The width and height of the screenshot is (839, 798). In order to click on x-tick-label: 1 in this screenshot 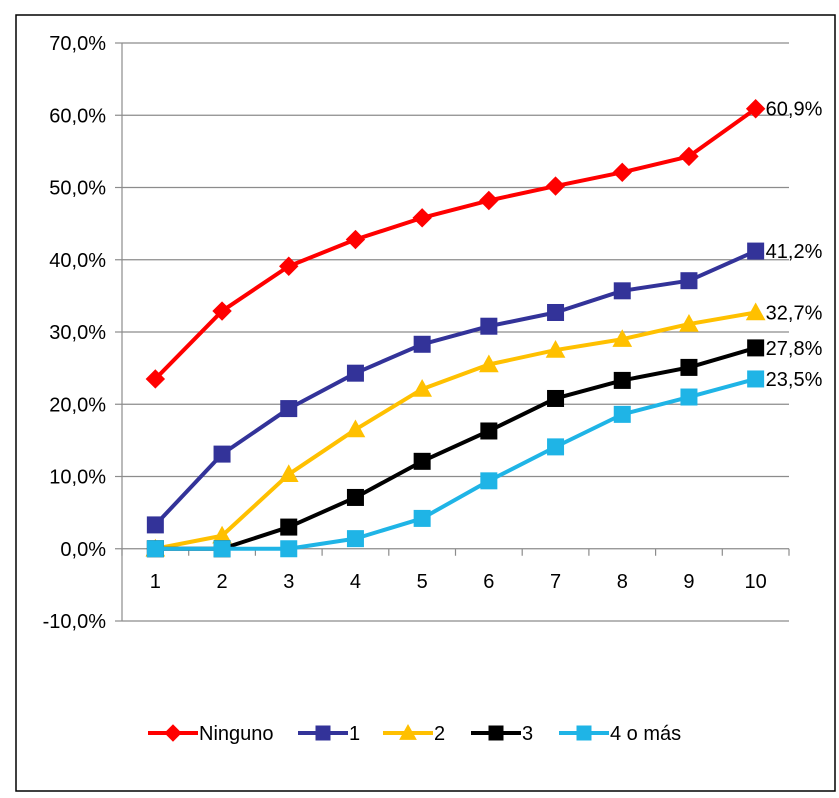, I will do `click(155, 582)`.